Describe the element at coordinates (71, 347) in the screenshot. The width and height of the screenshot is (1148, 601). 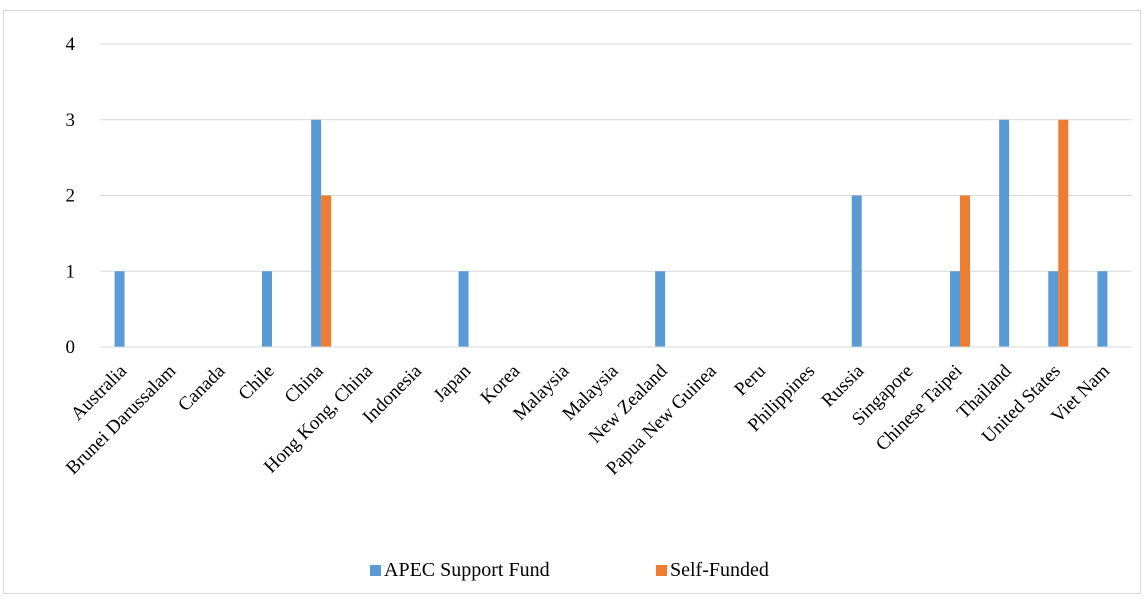
I see `y-tick-label: 0` at that location.